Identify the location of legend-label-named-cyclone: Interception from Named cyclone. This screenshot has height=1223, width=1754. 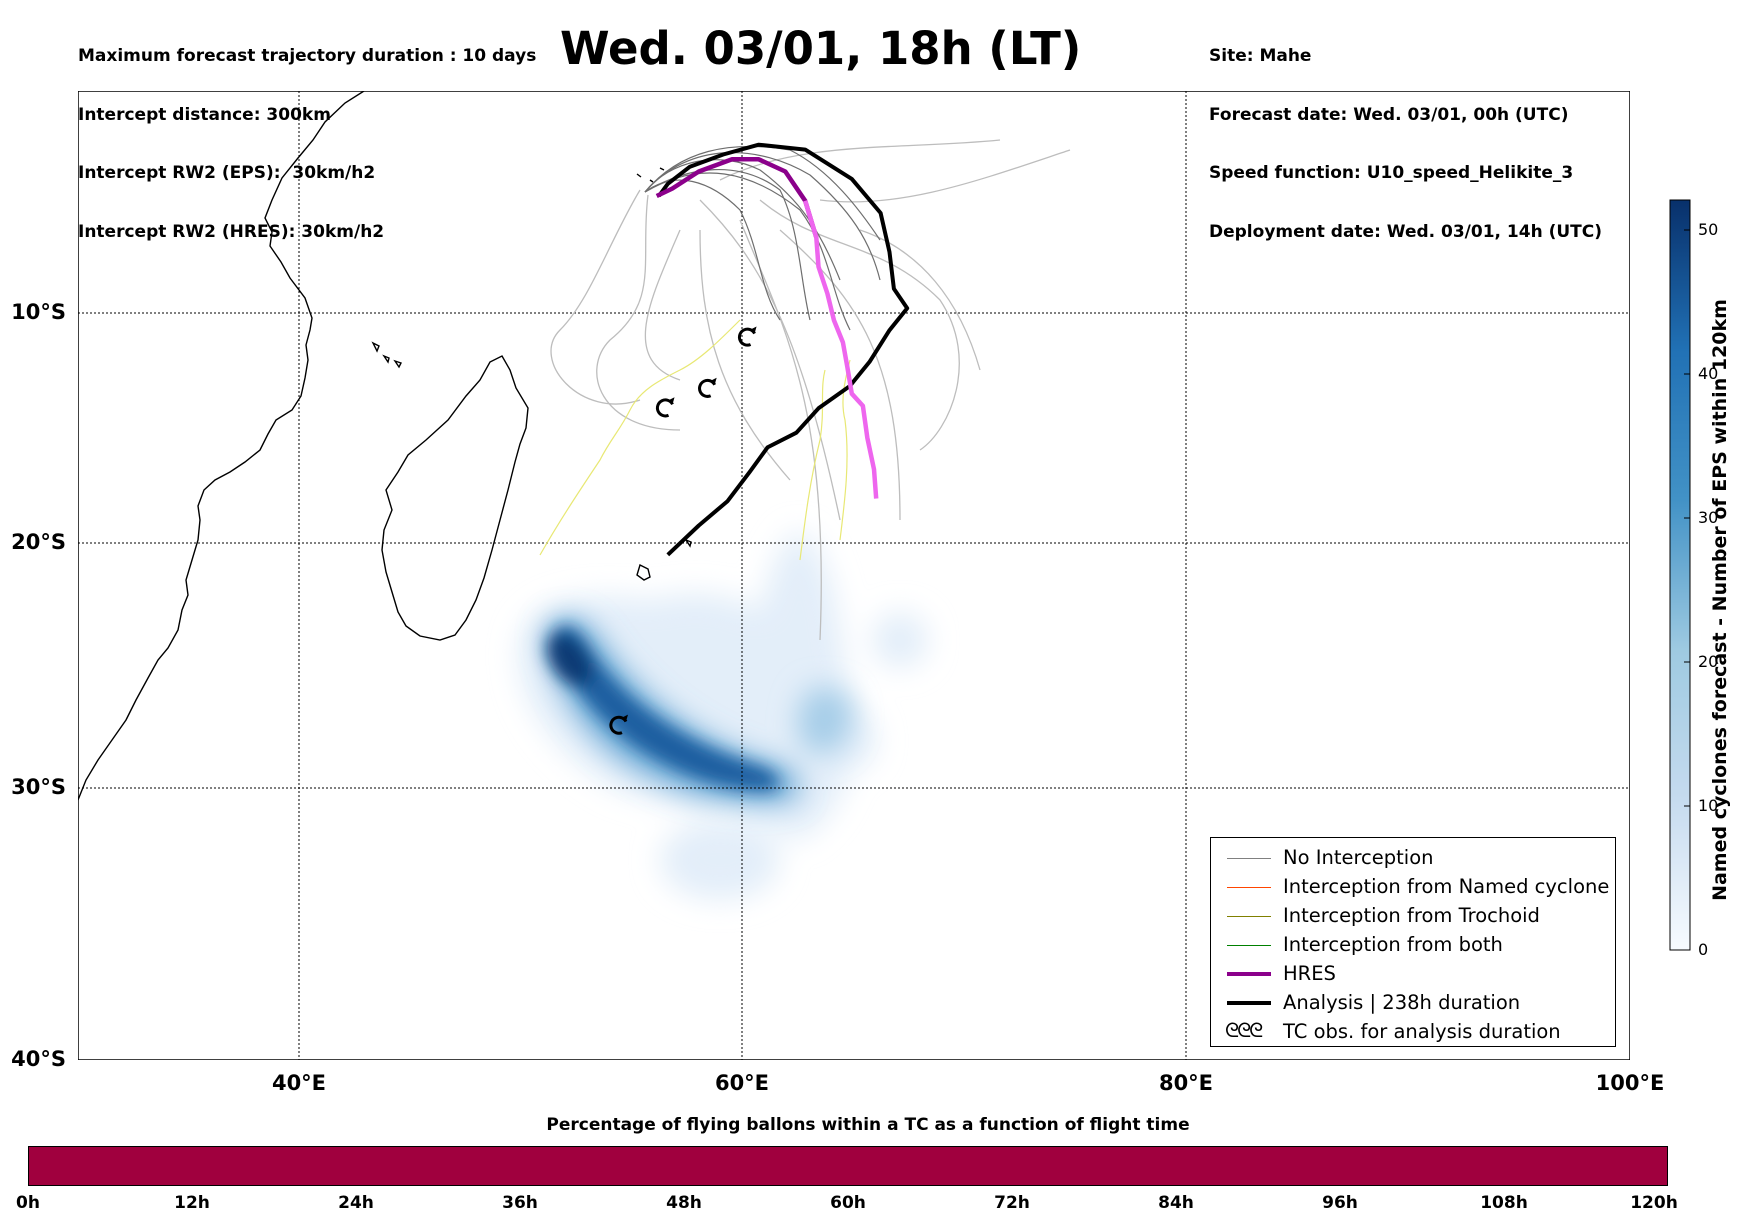
(1446, 886).